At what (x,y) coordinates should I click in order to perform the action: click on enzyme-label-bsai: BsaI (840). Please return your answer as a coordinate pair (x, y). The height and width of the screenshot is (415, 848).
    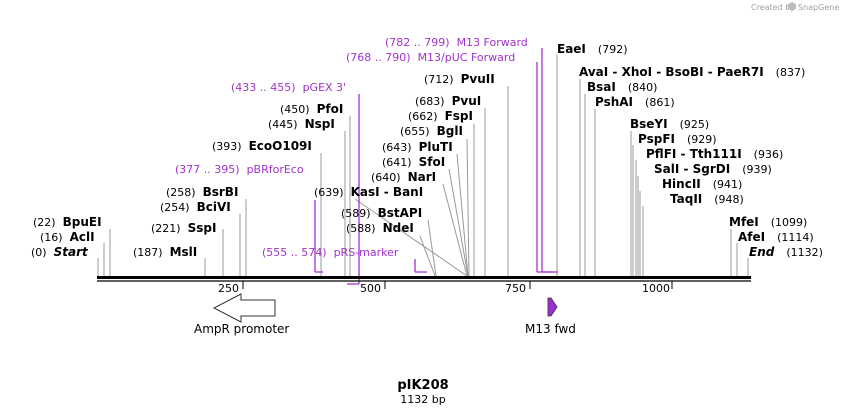
    Looking at the image, I should click on (622, 87).